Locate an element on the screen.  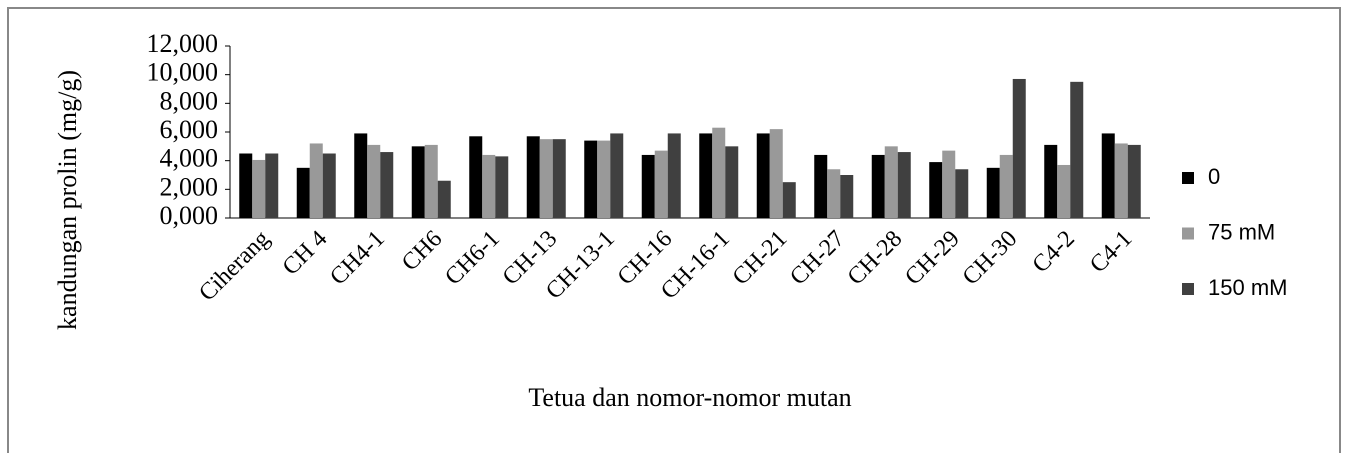
y-tick-label: 4,000 is located at coordinates (189, 158).